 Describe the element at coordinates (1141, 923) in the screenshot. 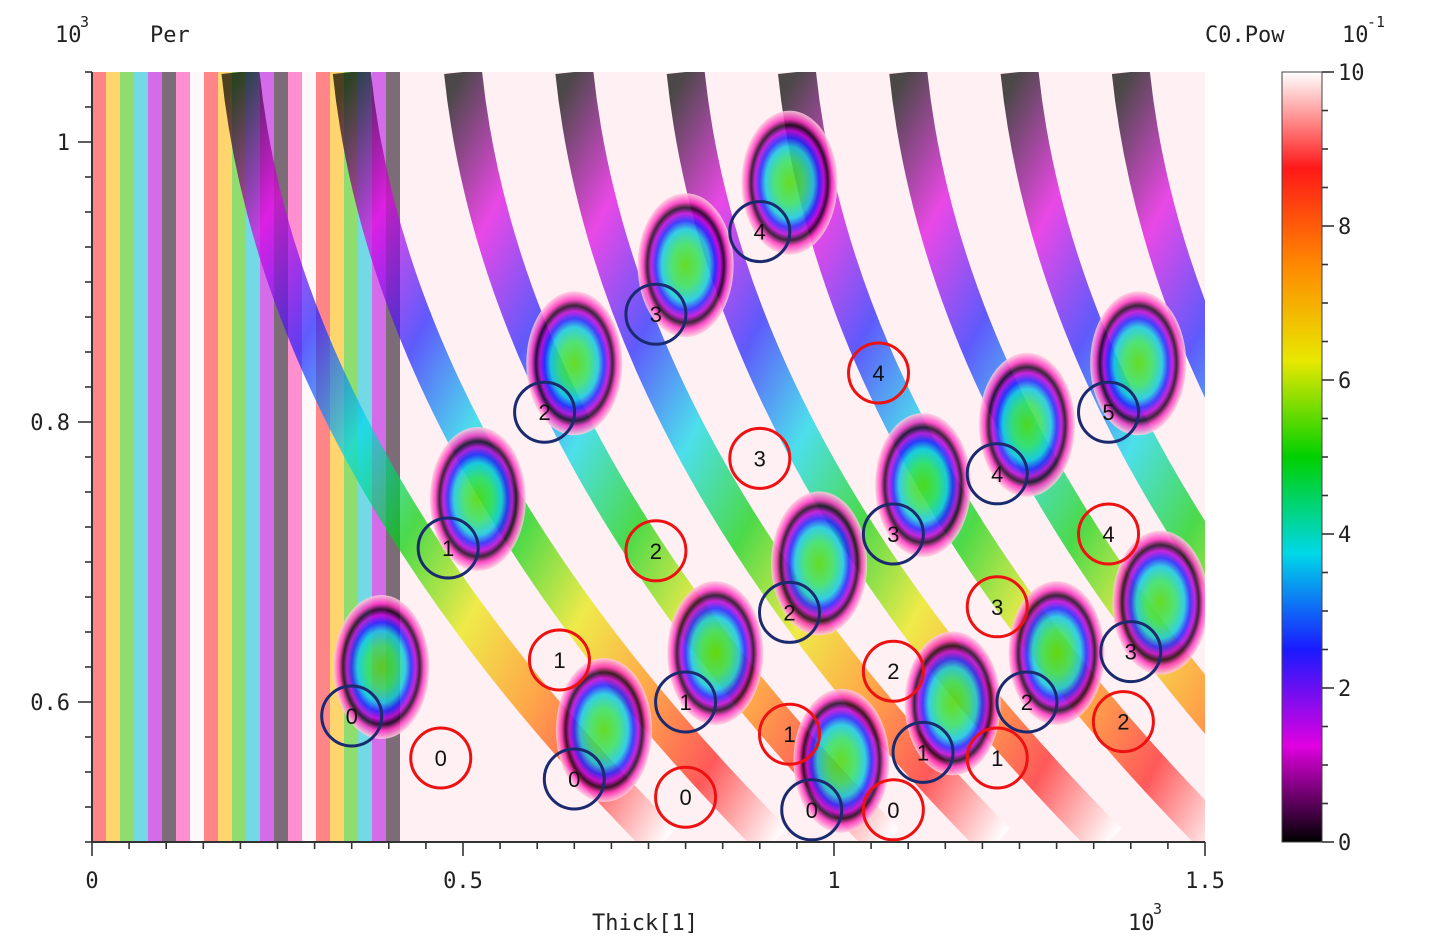

I see `x-exponent-base: 10` at that location.